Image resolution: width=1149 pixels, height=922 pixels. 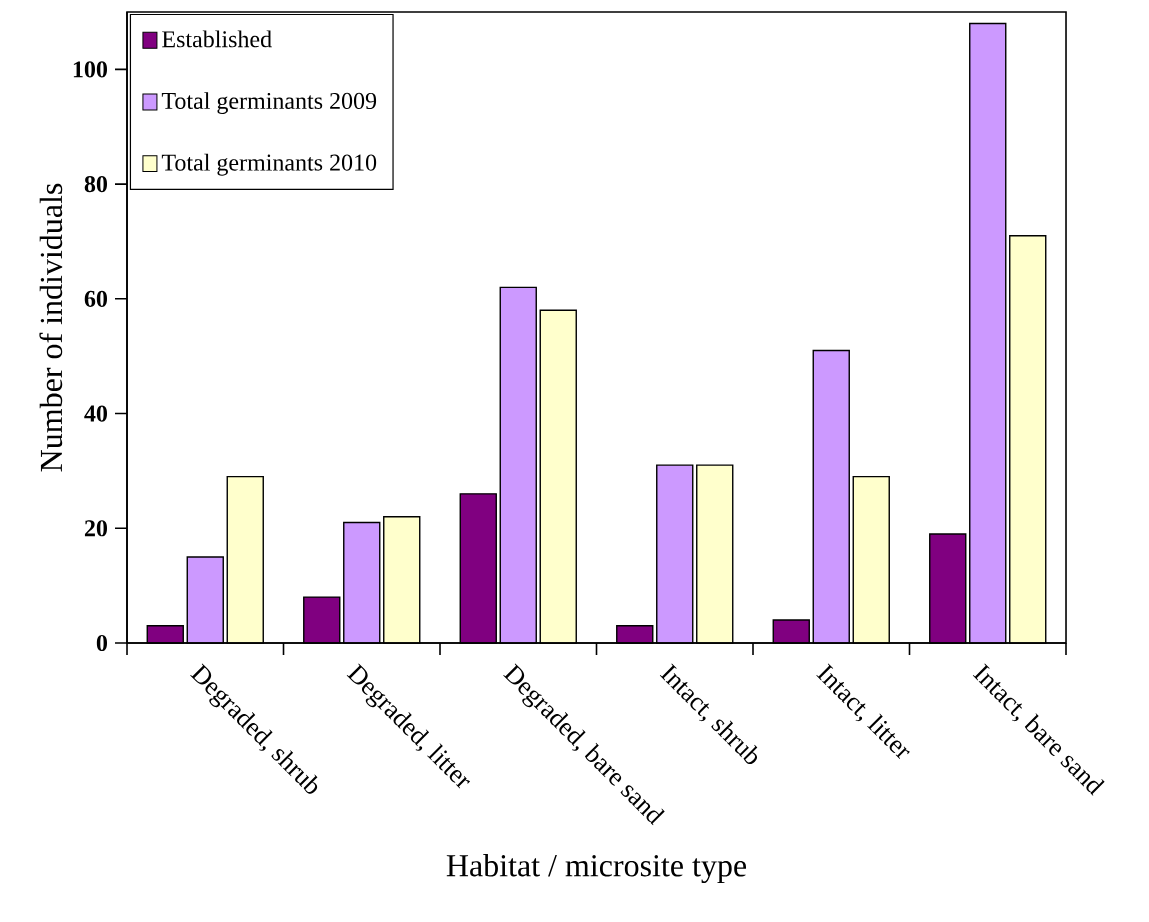 What do you see at coordinates (102, 643) in the screenshot?
I see `y-tick-label: 0` at bounding box center [102, 643].